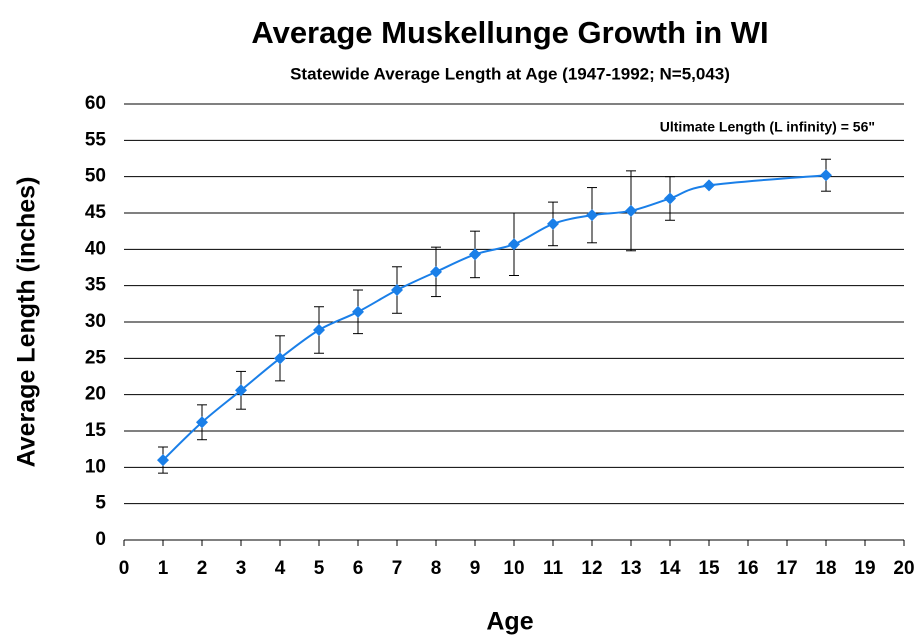  Describe the element at coordinates (124, 568) in the screenshot. I see `x-tick-label: 0` at that location.